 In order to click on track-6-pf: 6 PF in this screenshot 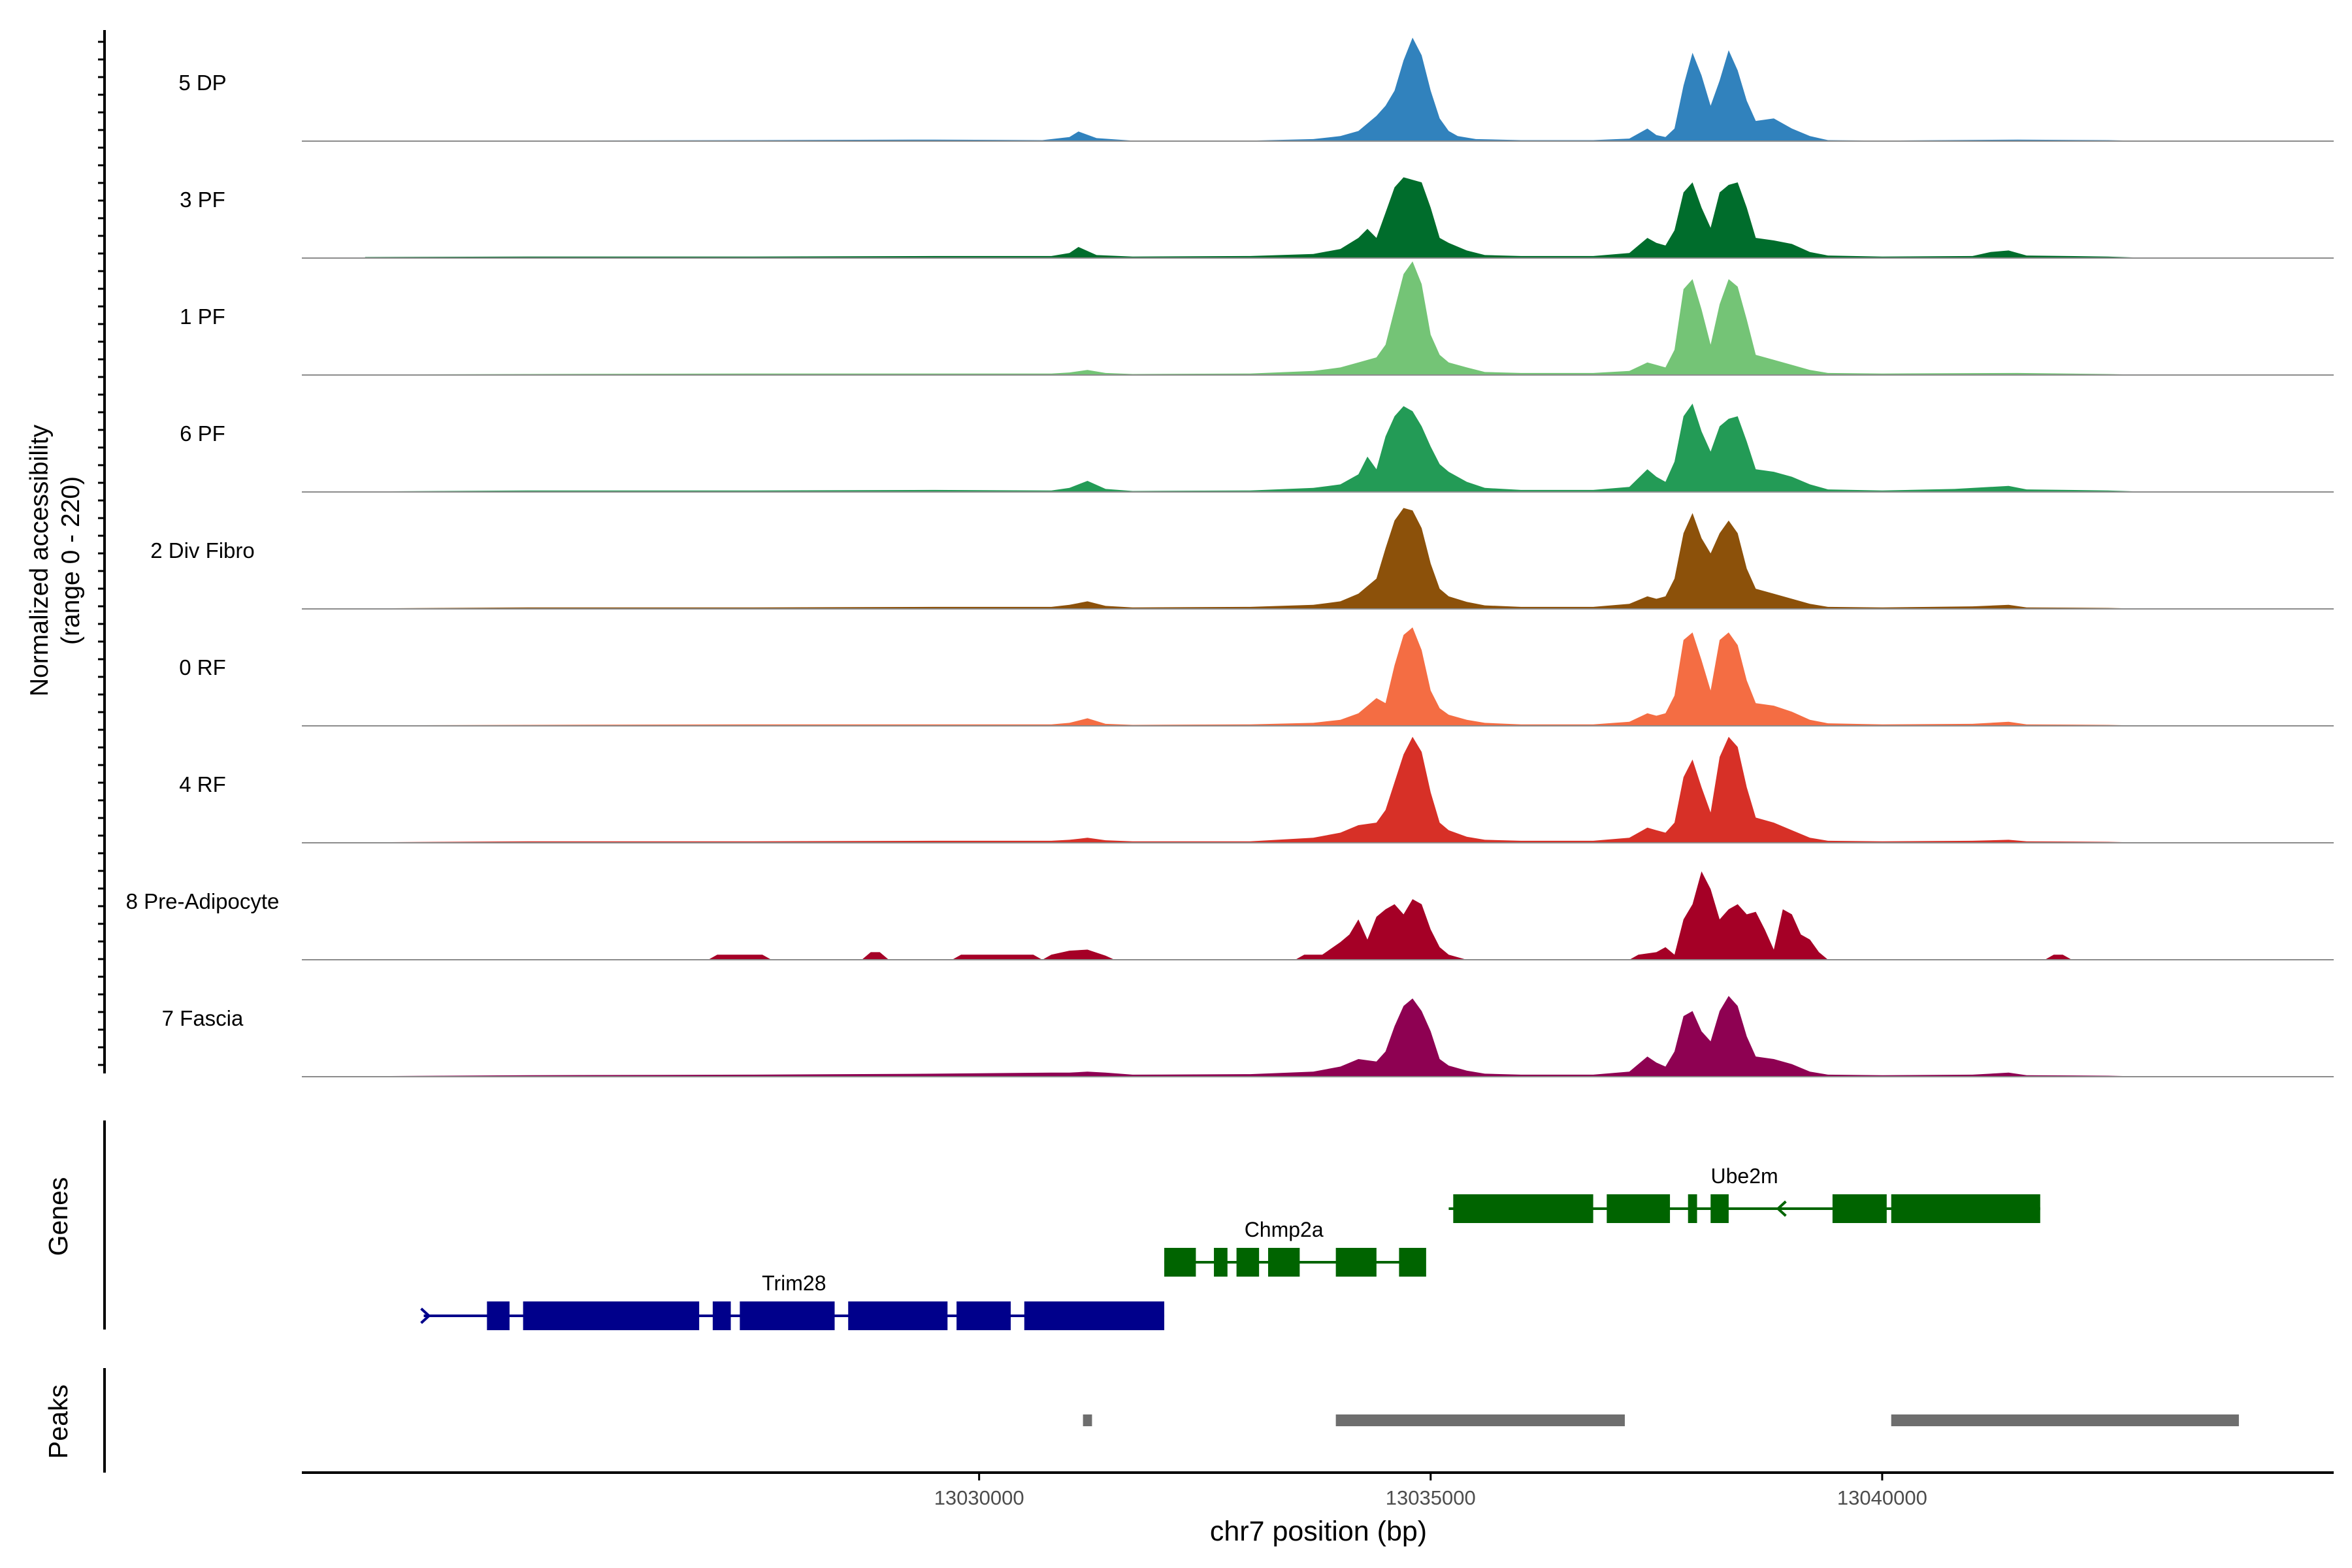, I will do `click(1257, 448)`.